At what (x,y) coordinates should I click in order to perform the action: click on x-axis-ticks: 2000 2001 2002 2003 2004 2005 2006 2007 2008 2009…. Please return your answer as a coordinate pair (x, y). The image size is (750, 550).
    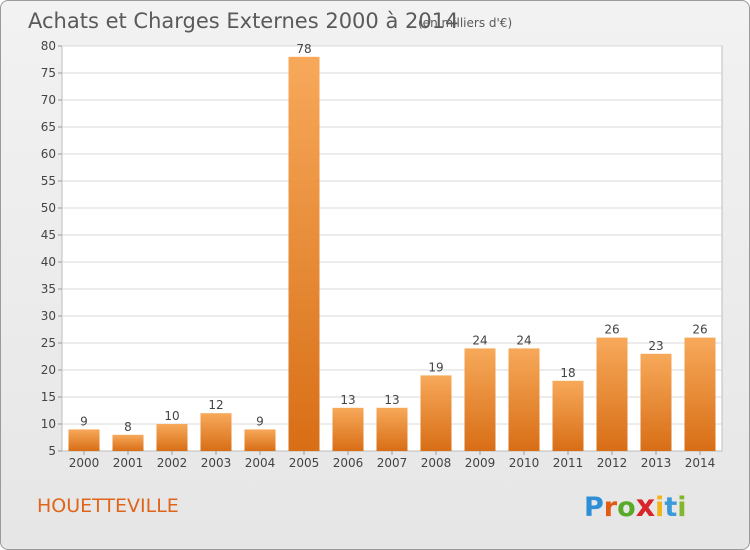
    Looking at the image, I should click on (392, 460).